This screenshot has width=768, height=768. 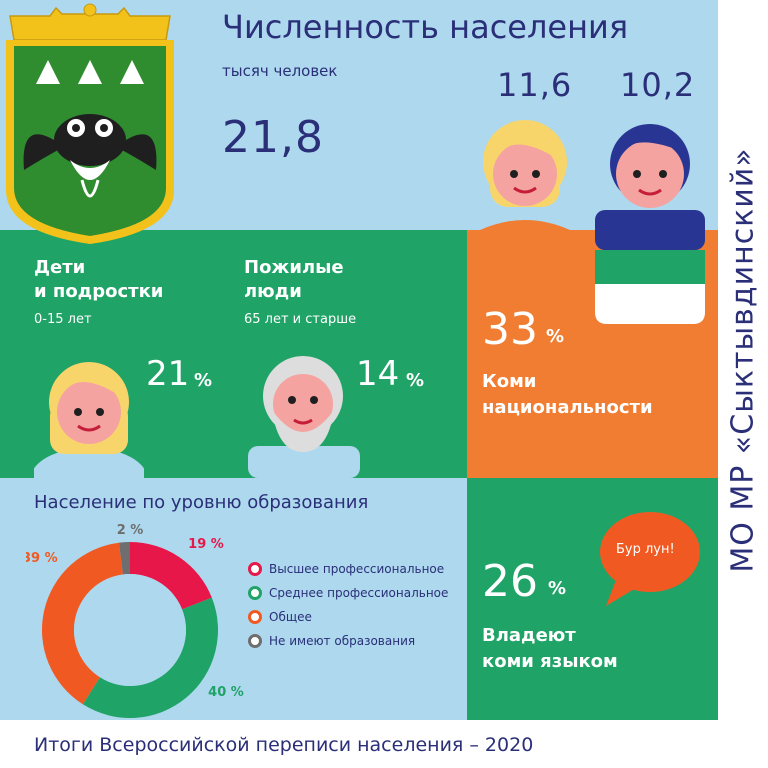 I want to click on man-avatar, so click(x=650, y=224).